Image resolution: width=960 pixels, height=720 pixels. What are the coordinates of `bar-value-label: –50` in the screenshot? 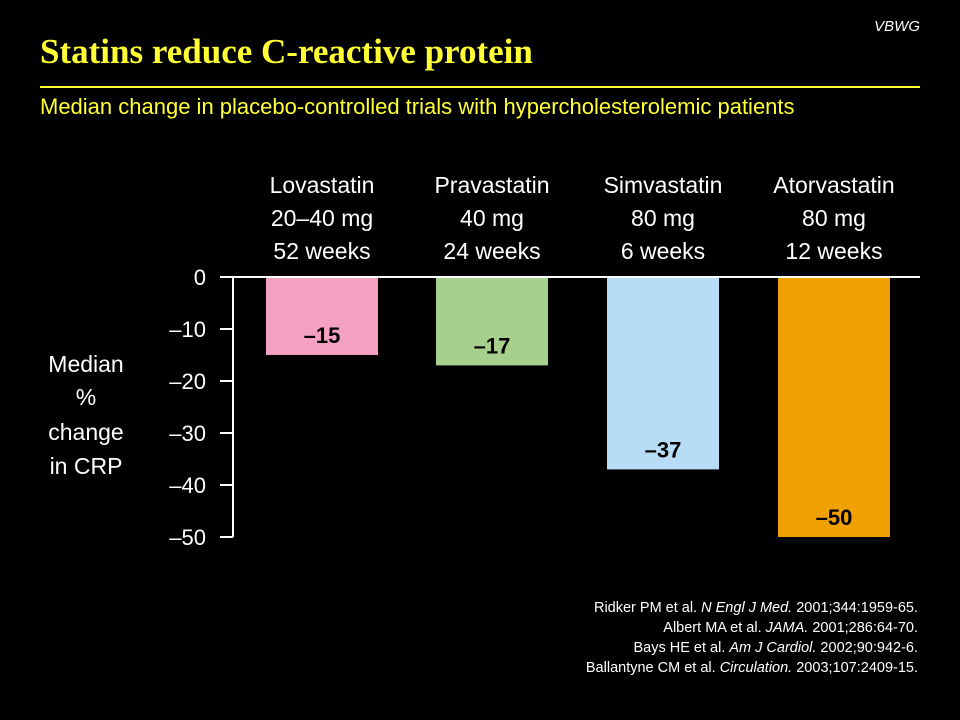 It's located at (834, 517).